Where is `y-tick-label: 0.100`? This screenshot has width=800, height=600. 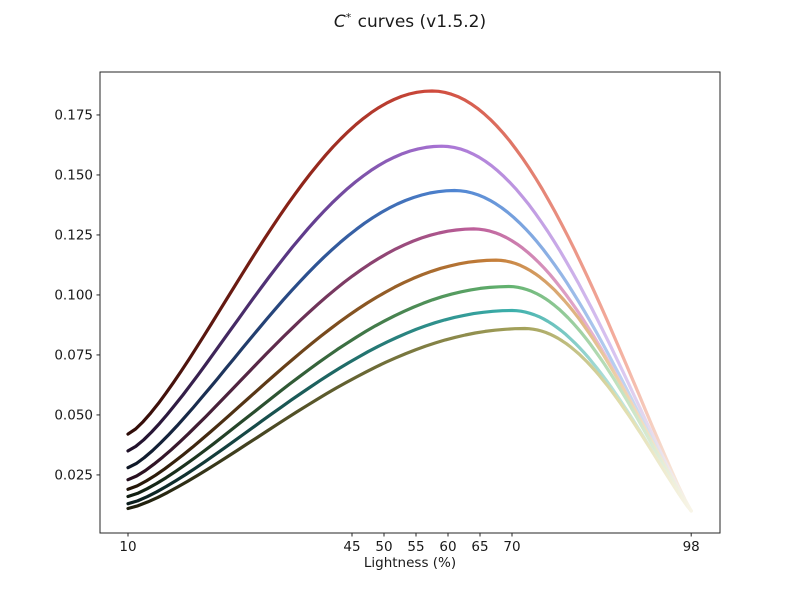 y-tick-label: 0.100 is located at coordinates (73, 295).